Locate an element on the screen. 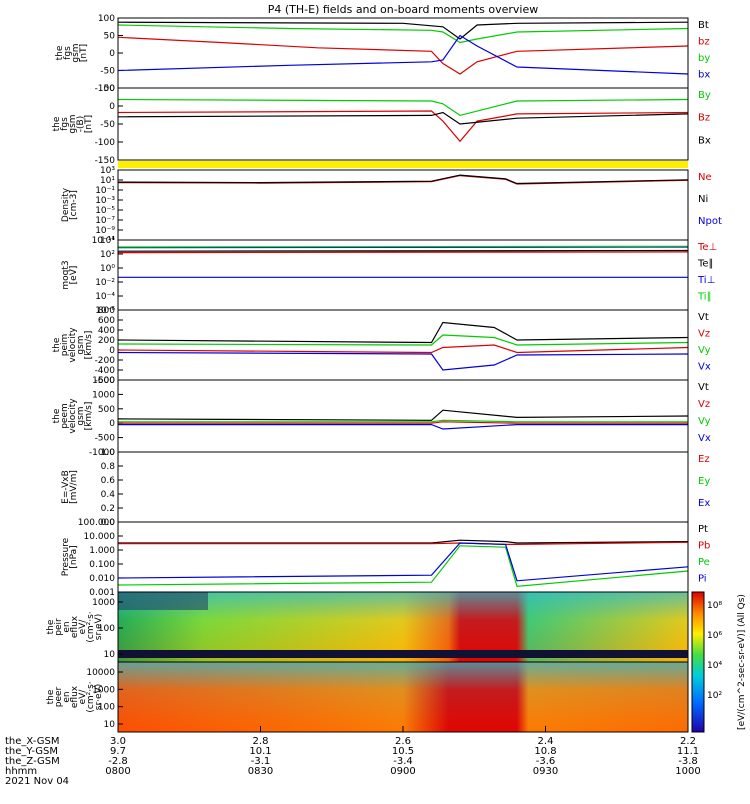  ytick-label: 50 is located at coordinates (110, 37).